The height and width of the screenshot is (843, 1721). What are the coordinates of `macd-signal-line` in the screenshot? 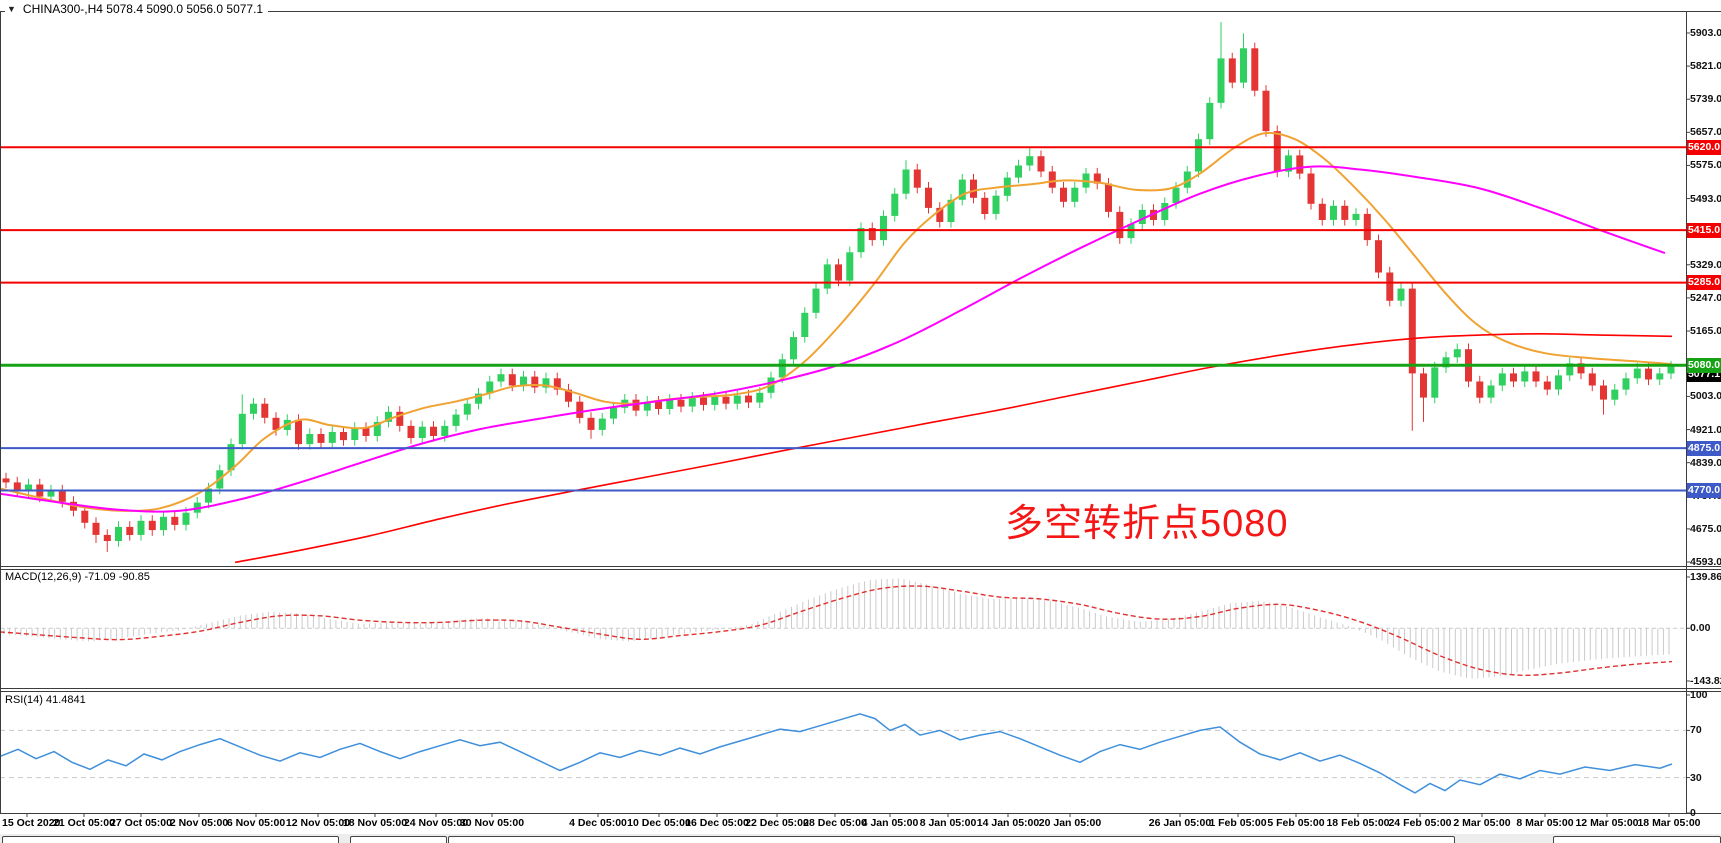 It's located at (836, 631).